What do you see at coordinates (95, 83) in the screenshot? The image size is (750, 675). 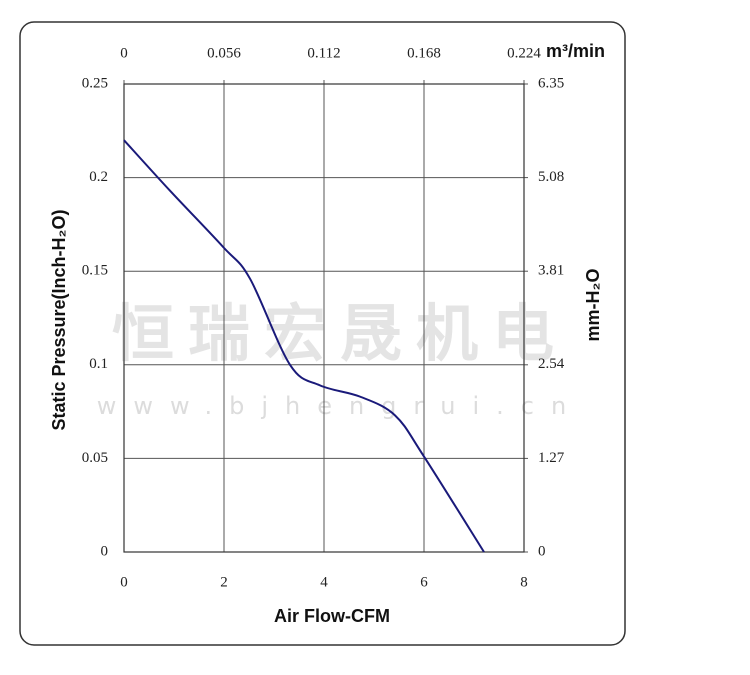 I see `y-tick-label: 0.25` at bounding box center [95, 83].